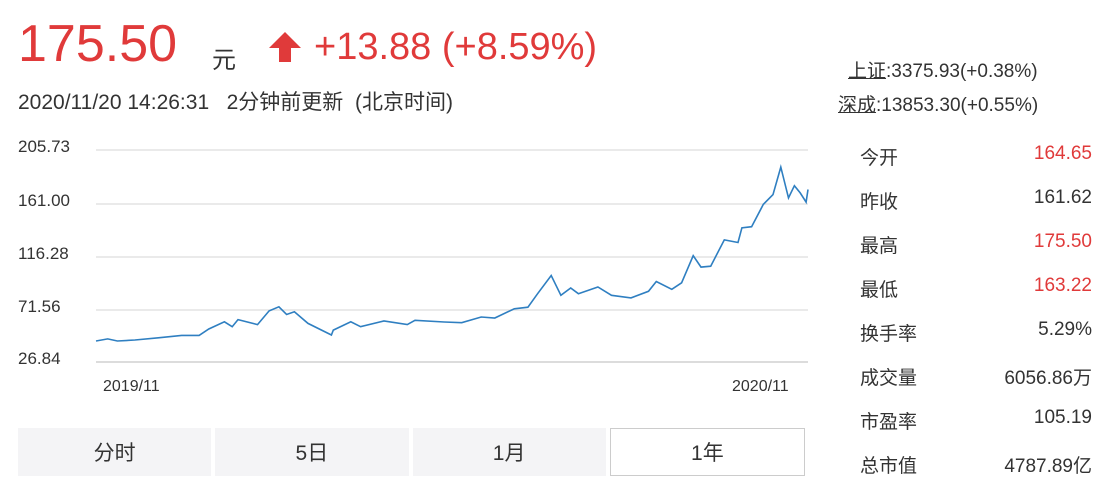 Image resolution: width=1110 pixels, height=500 pixels. I want to click on stat-value: 6056.86万, so click(1048, 378).